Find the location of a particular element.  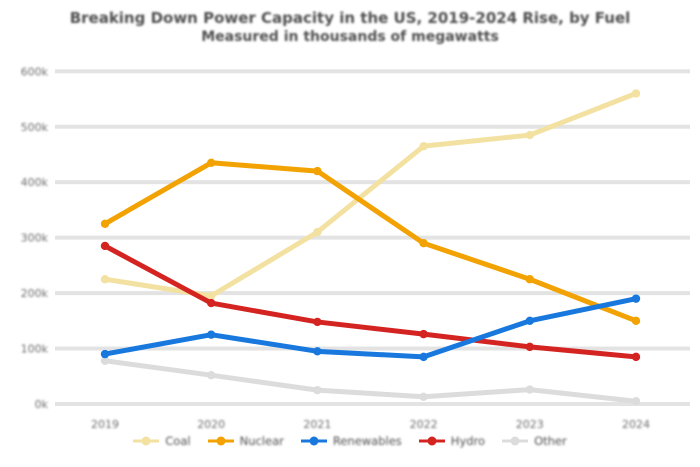

legend-item-nuclear: Nuclear is located at coordinates (245, 441).